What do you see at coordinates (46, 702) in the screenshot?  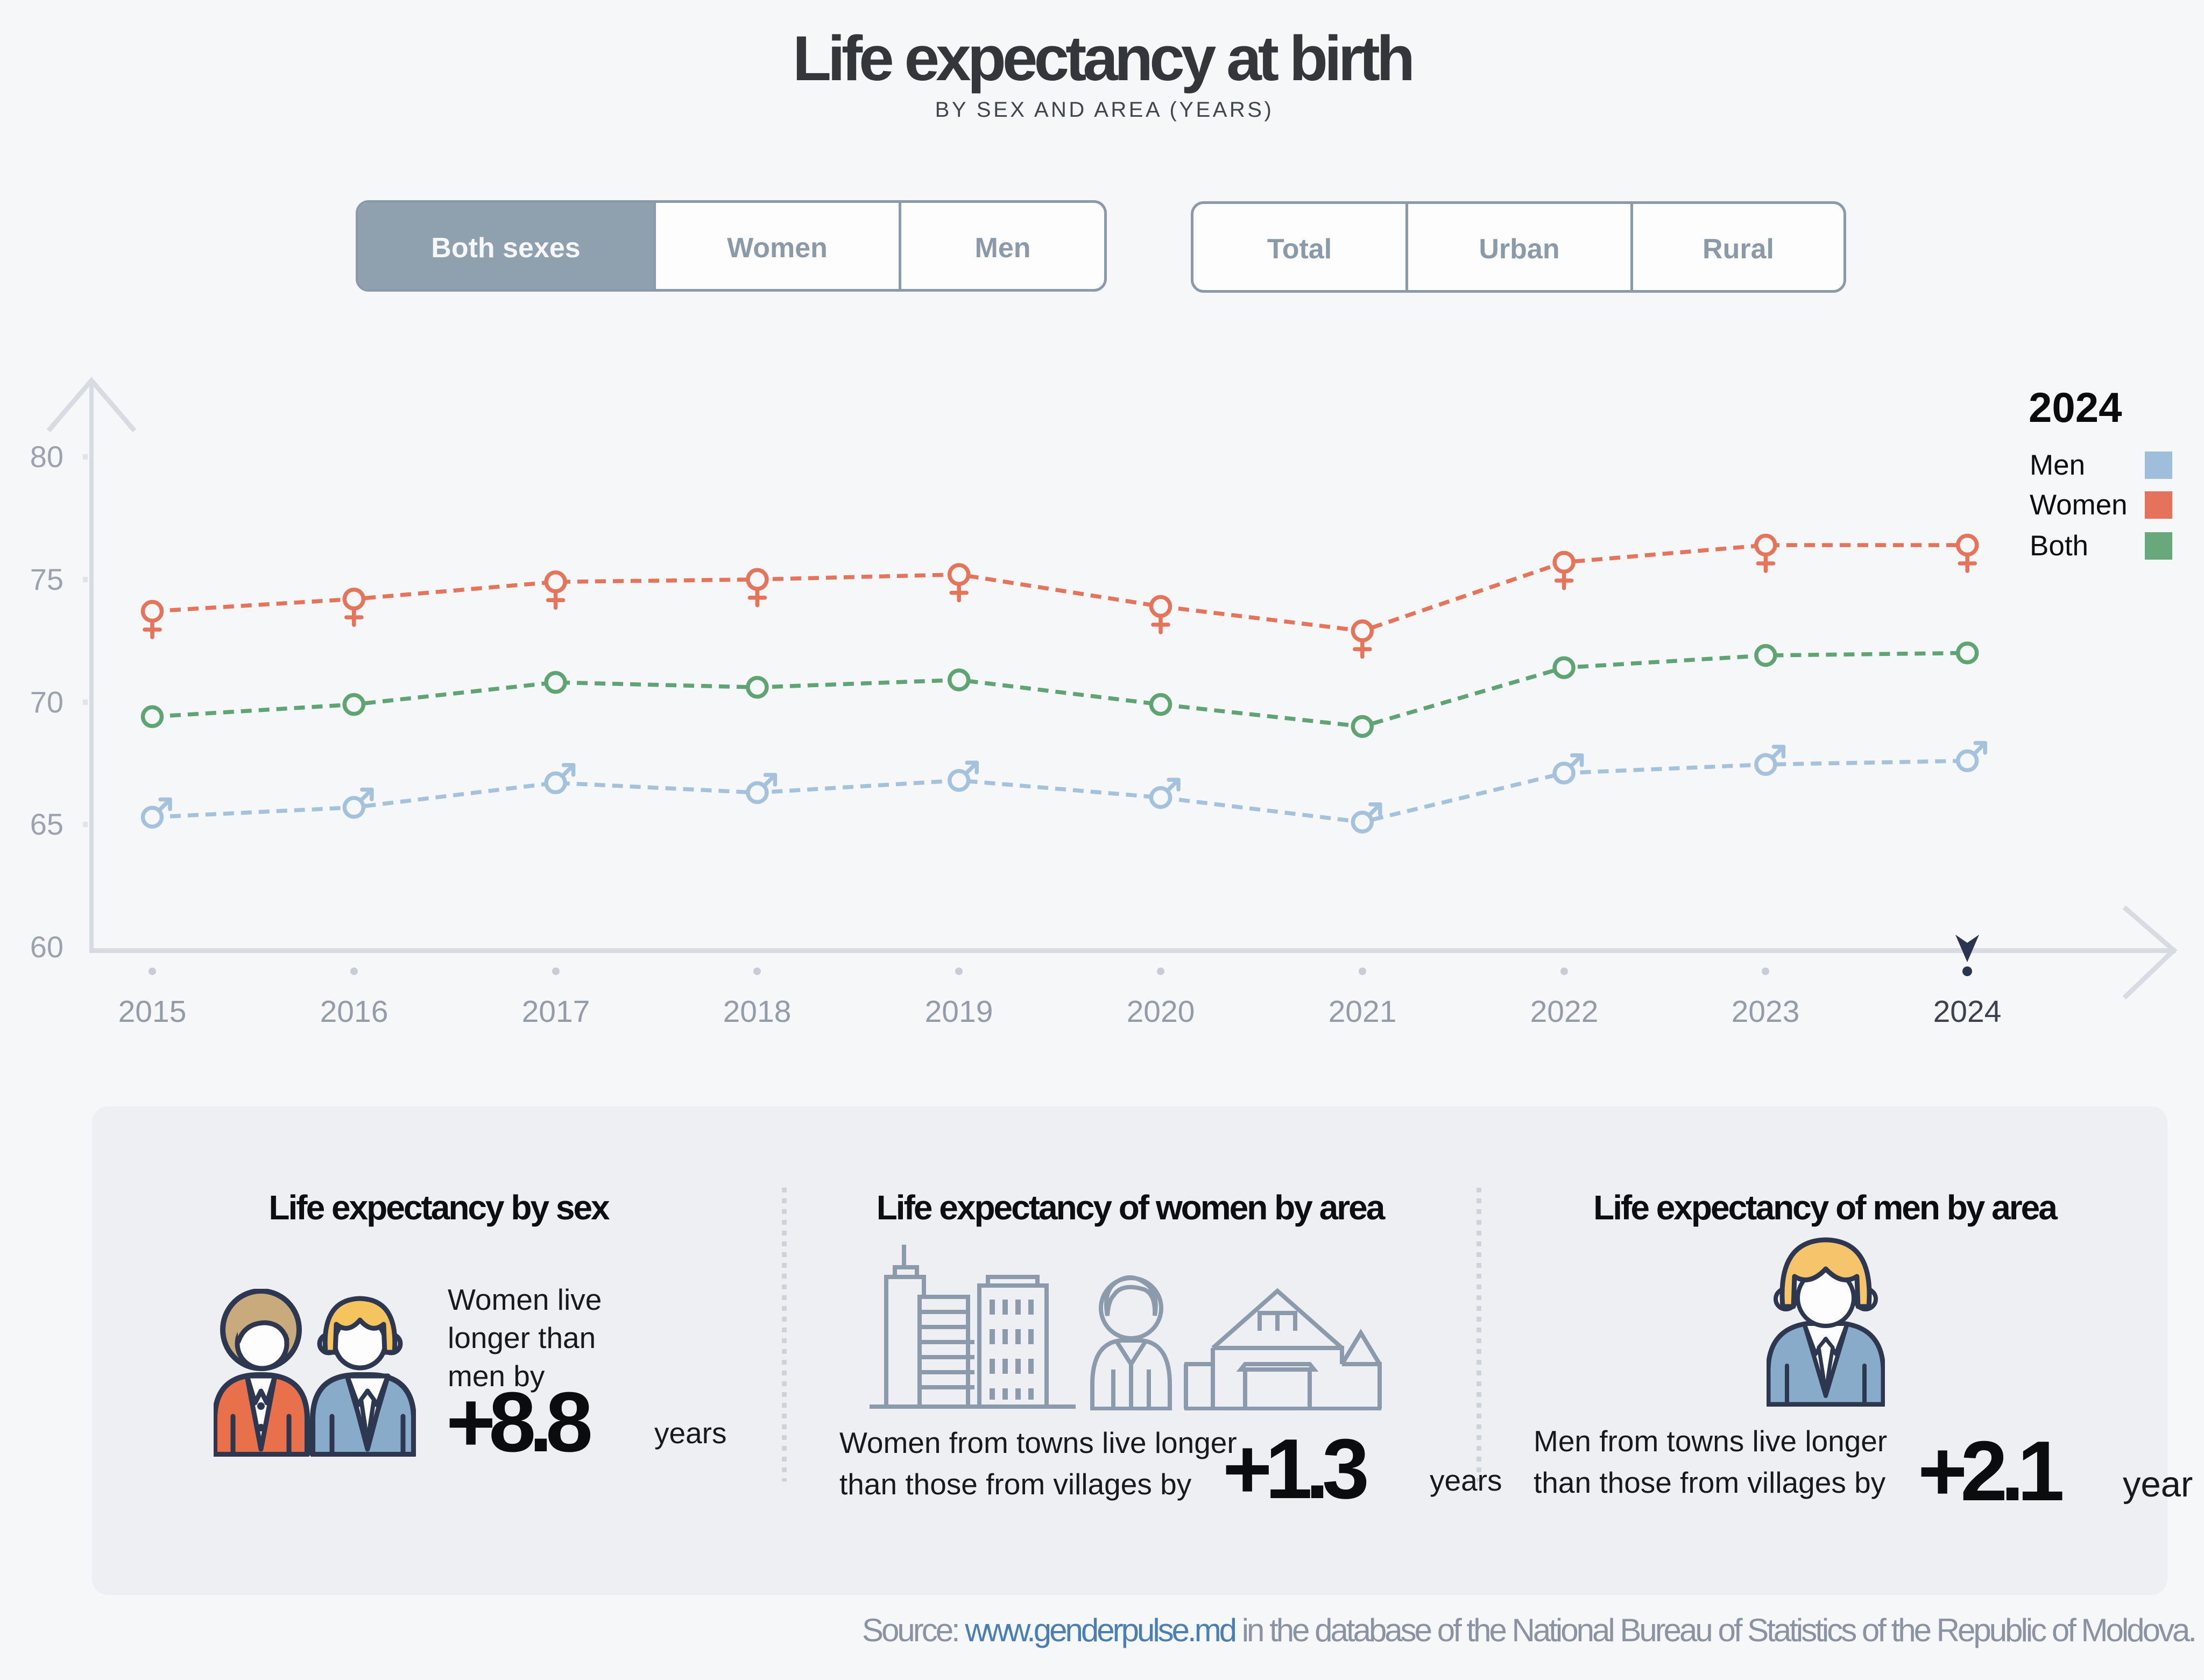 I see `svg-text: 70` at bounding box center [46, 702].